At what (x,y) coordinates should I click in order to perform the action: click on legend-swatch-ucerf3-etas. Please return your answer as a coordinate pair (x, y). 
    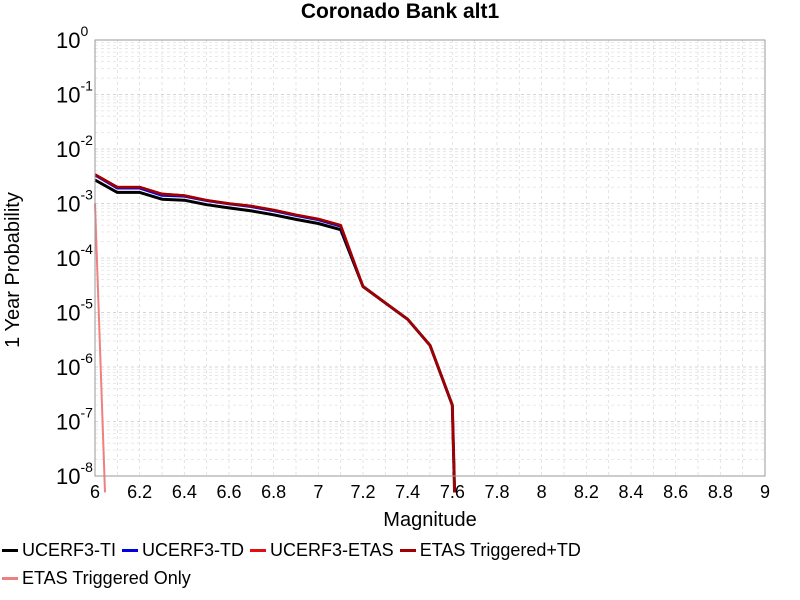
    Looking at the image, I should click on (258, 550).